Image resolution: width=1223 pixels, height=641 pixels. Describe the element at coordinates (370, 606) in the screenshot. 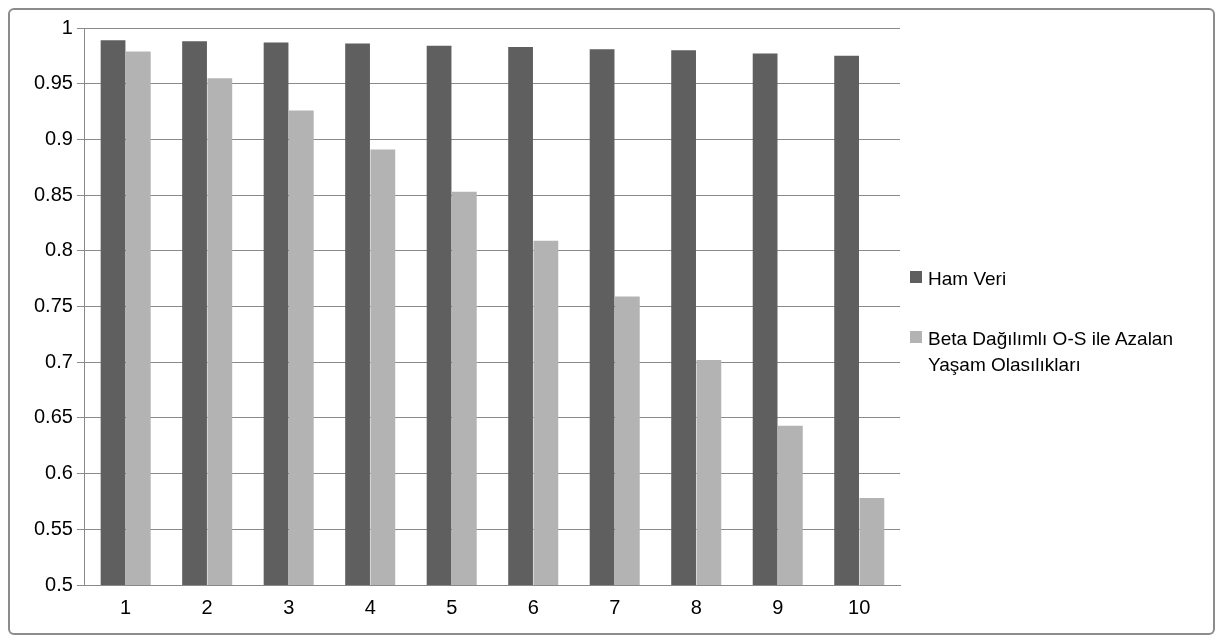

I see `x-tick-label: 4` at that location.